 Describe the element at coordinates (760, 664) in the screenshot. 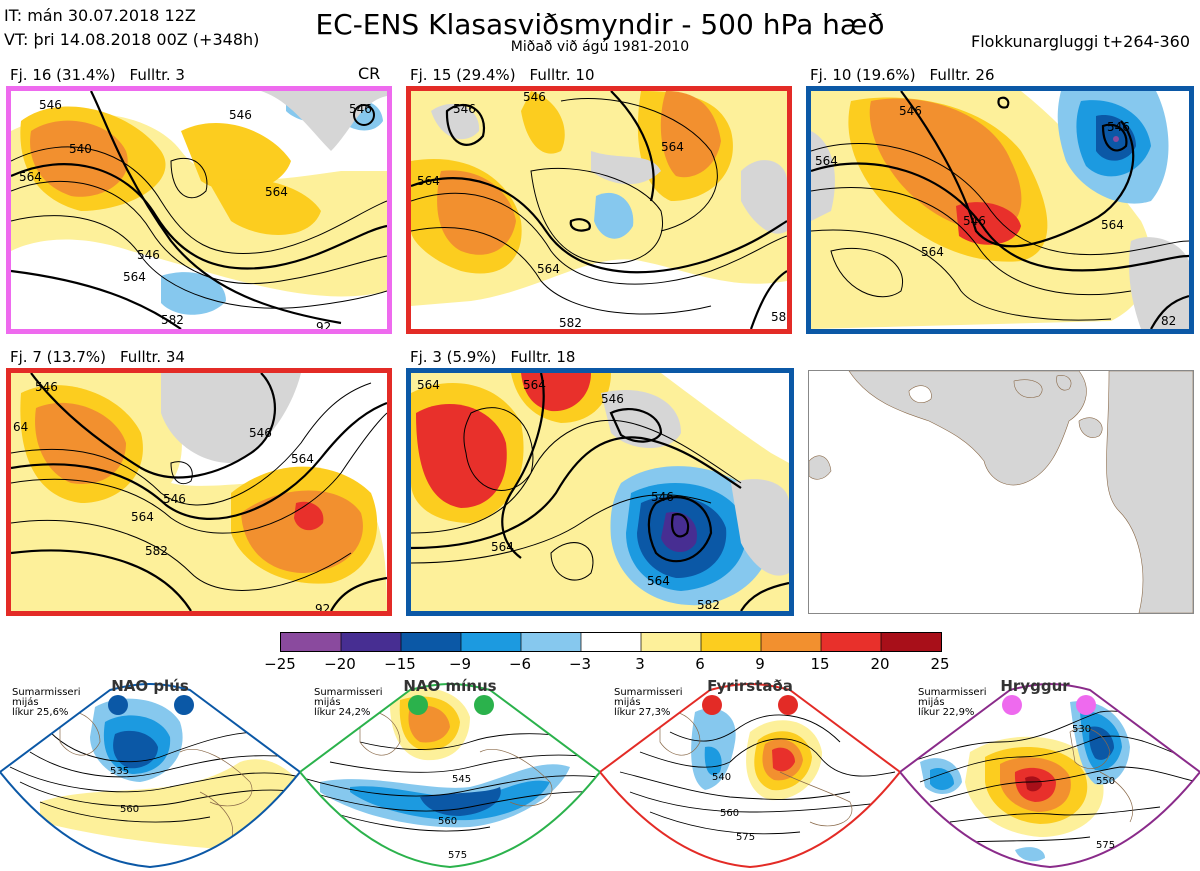

I see `color-bar-tick-label: 9` at that location.